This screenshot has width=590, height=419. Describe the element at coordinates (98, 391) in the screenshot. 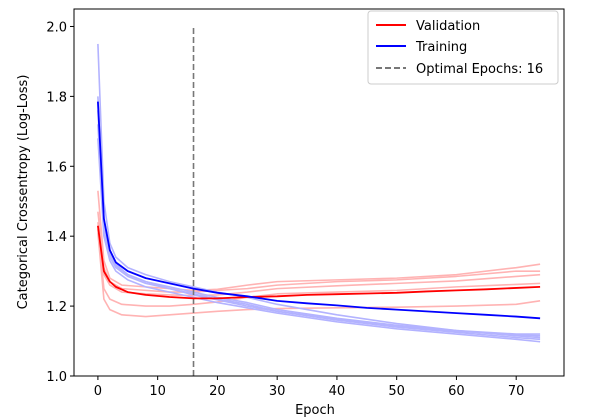

I see `x-tick-label: 0` at that location.